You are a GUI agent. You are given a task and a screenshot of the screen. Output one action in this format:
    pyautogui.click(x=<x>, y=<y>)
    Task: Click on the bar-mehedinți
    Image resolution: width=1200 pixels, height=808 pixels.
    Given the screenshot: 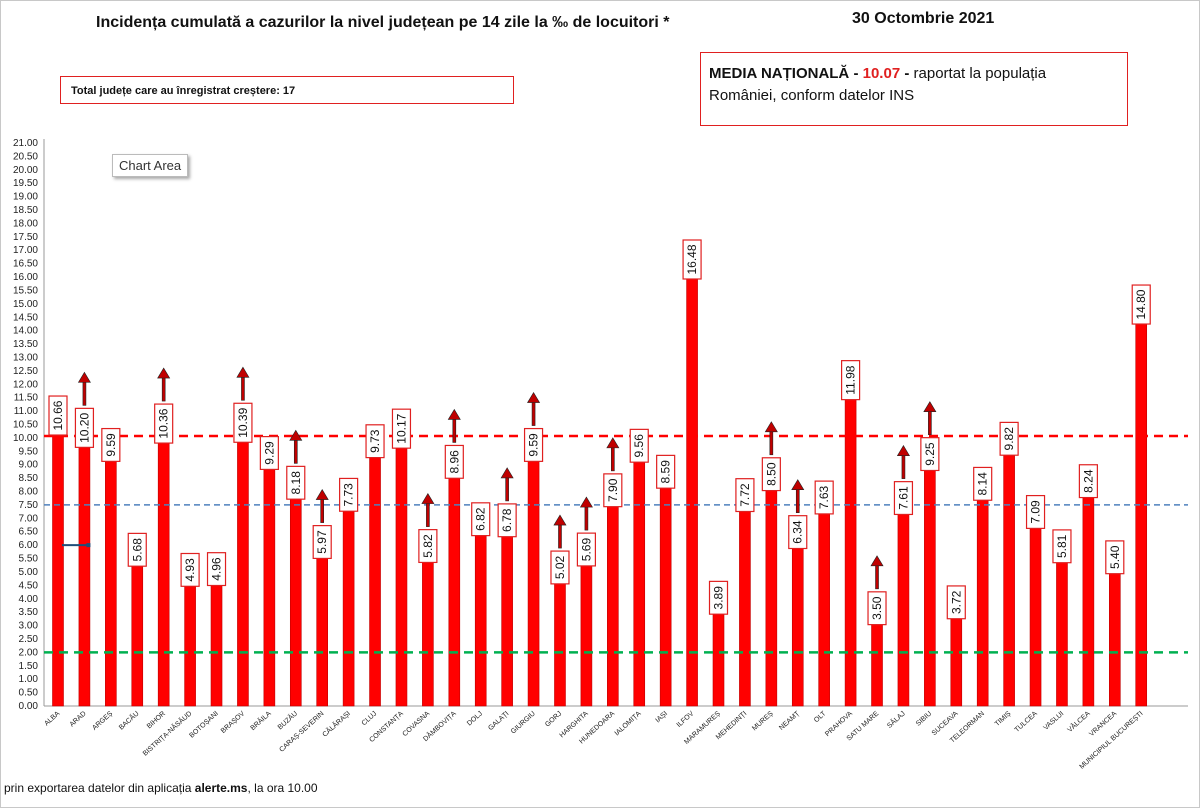 What is the action you would take?
    pyautogui.click(x=745, y=602)
    